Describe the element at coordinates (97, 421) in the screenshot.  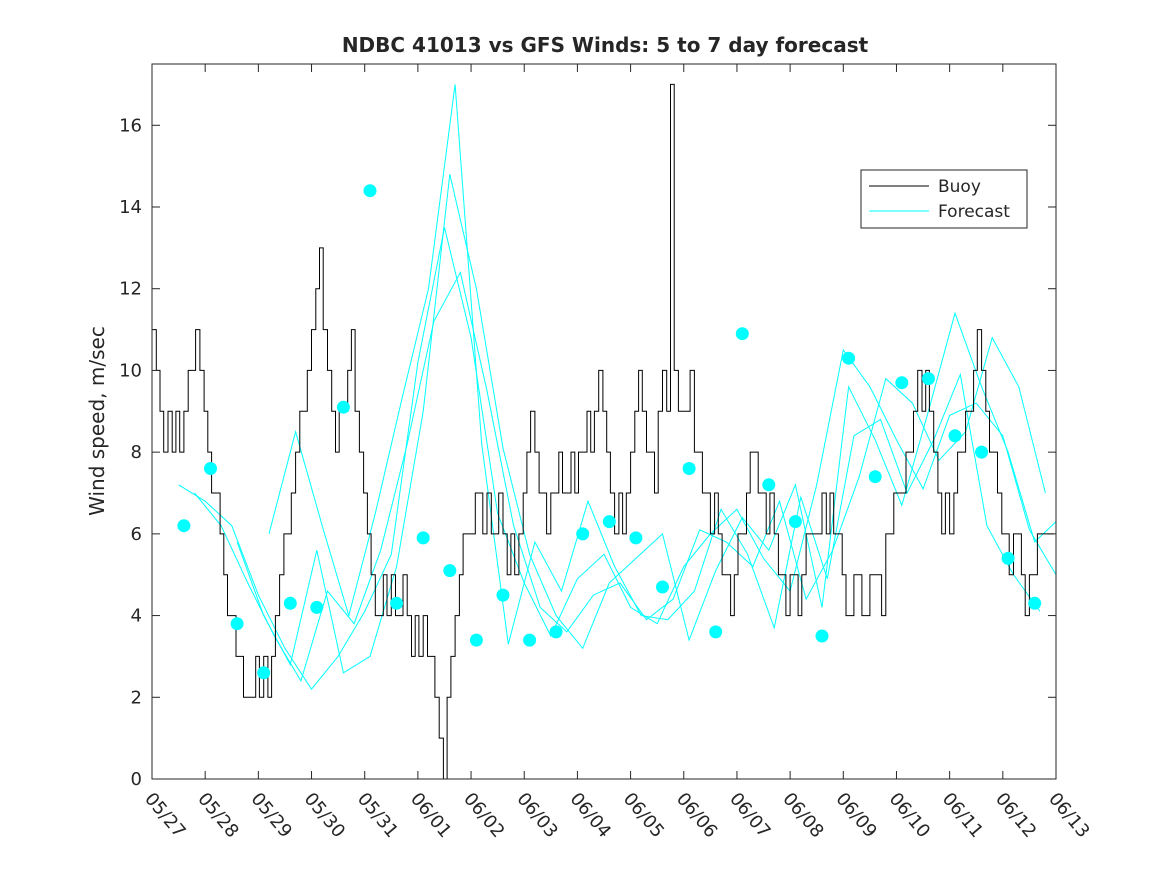
I see `y-axis-label: Wind speed, m/sec` at that location.